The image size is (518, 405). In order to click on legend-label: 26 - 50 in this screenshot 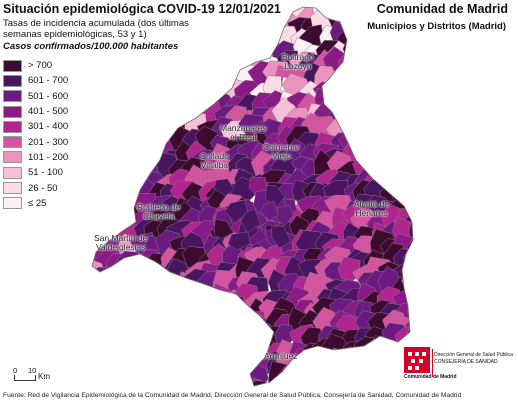, I will do `click(43, 188)`.